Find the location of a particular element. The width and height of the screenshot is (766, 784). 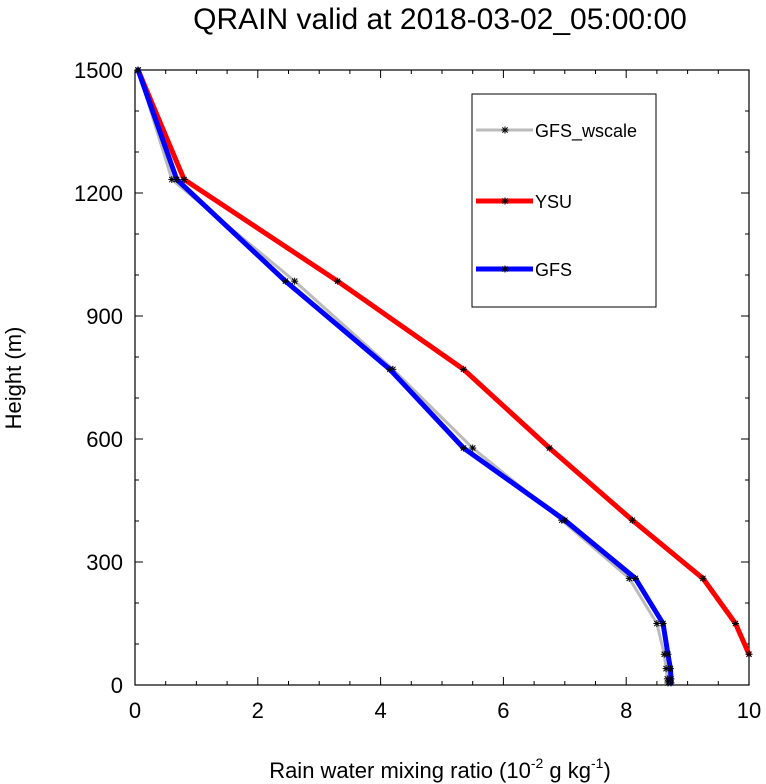

x-axis-label-exp2: -1 is located at coordinates (597, 763).